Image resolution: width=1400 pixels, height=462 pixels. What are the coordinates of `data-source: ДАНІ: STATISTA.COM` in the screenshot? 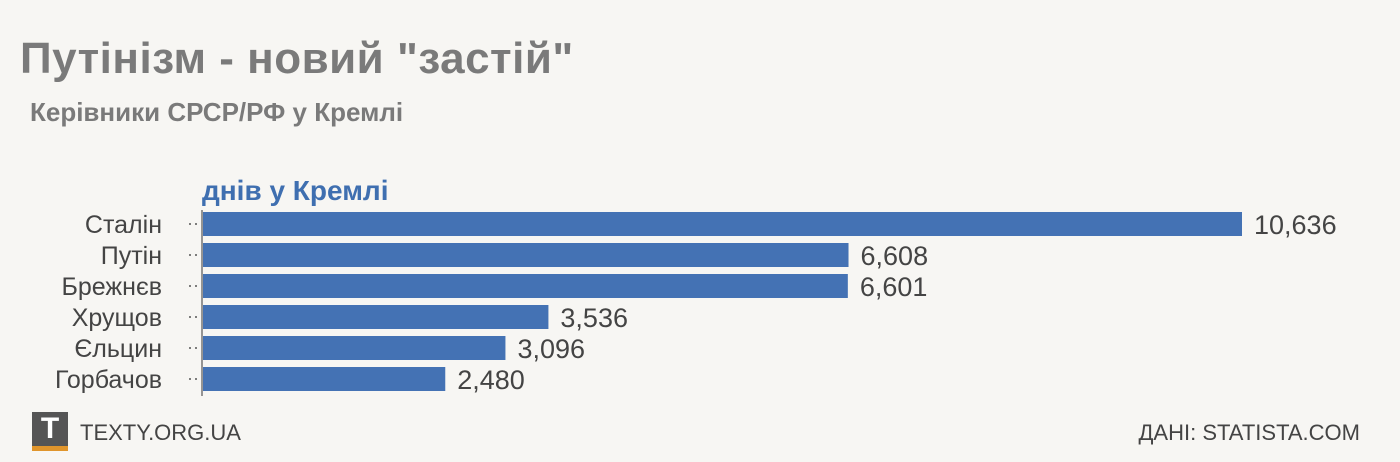 It's located at (1249, 432).